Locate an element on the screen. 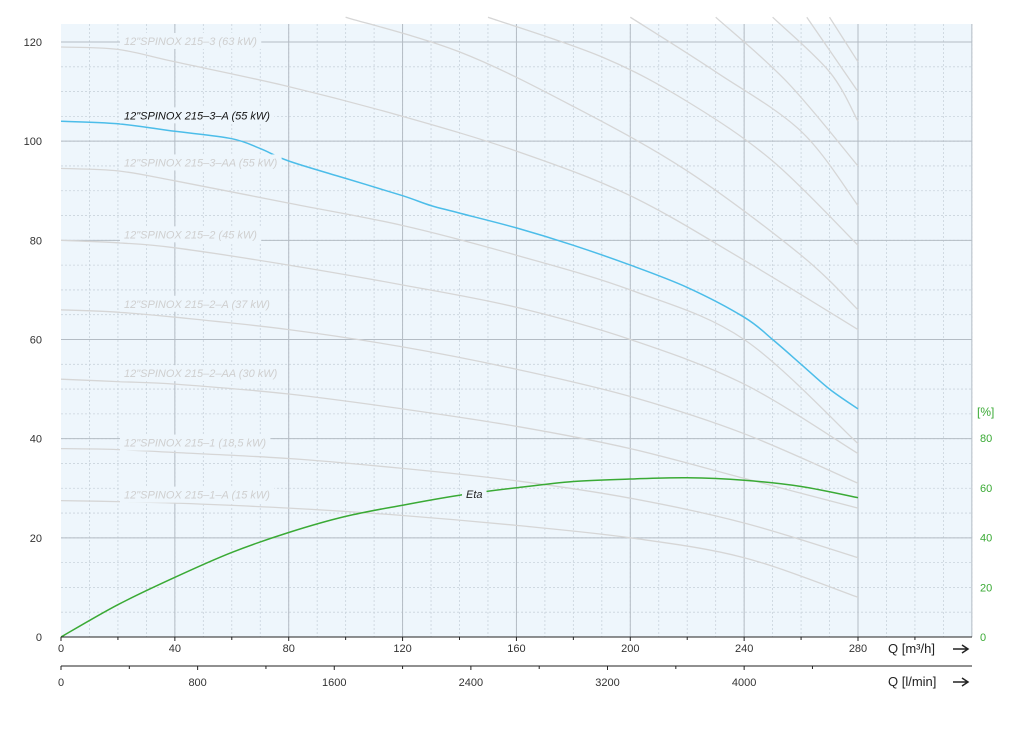 This screenshot has width=1024, height=731. curve-label: 12"SPINOX 215–3–A (55 kW) is located at coordinates (197, 116).